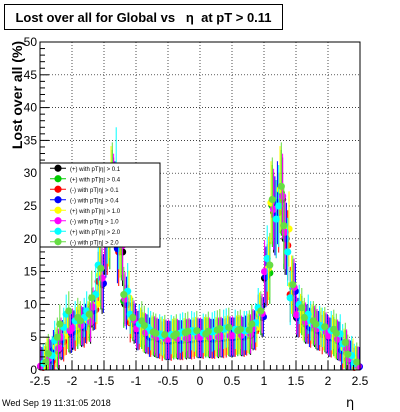 The width and height of the screenshot is (400, 412). What do you see at coordinates (31, 108) in the screenshot?
I see `y-tick-label: 40` at bounding box center [31, 108].